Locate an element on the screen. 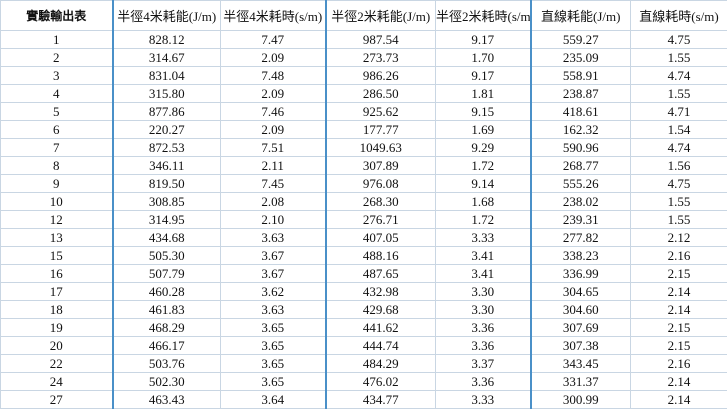 The height and width of the screenshot is (411, 727). table-row: 1 828.12 7.47 987.54 9.17 559.27 4.75 is located at coordinates (363, 39).